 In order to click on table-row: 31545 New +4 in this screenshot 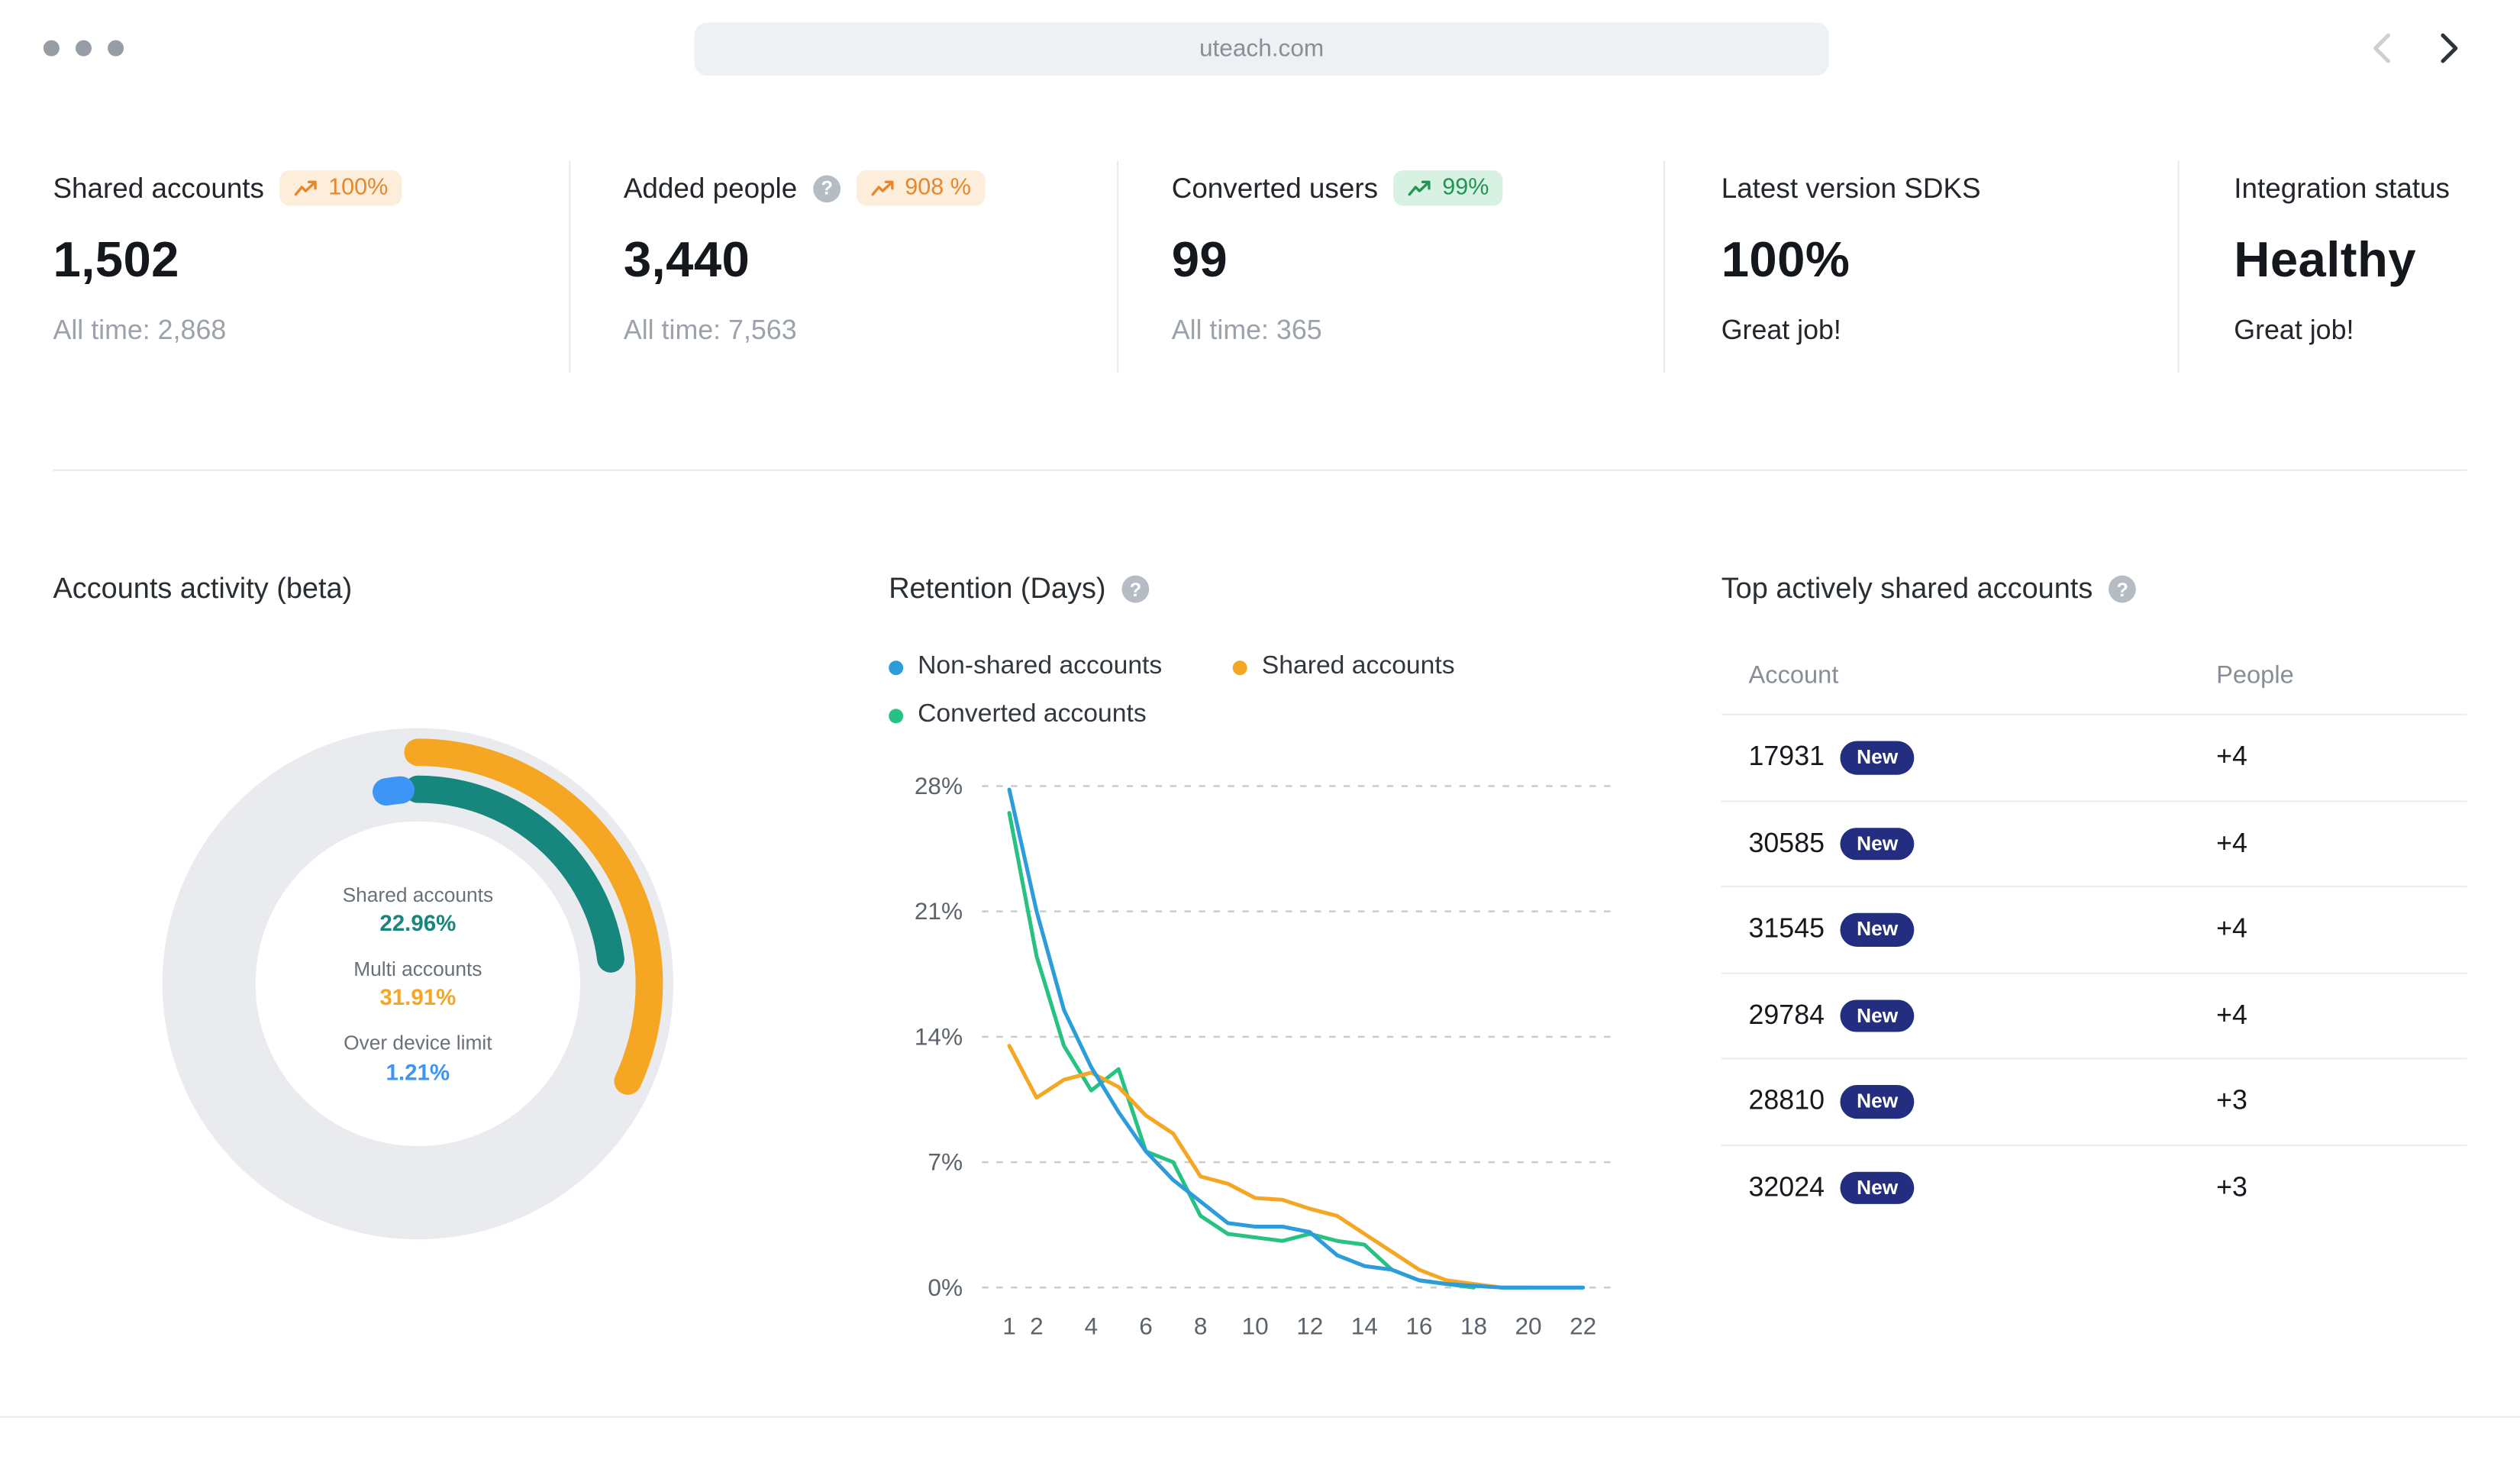, I will do `click(2094, 931)`.